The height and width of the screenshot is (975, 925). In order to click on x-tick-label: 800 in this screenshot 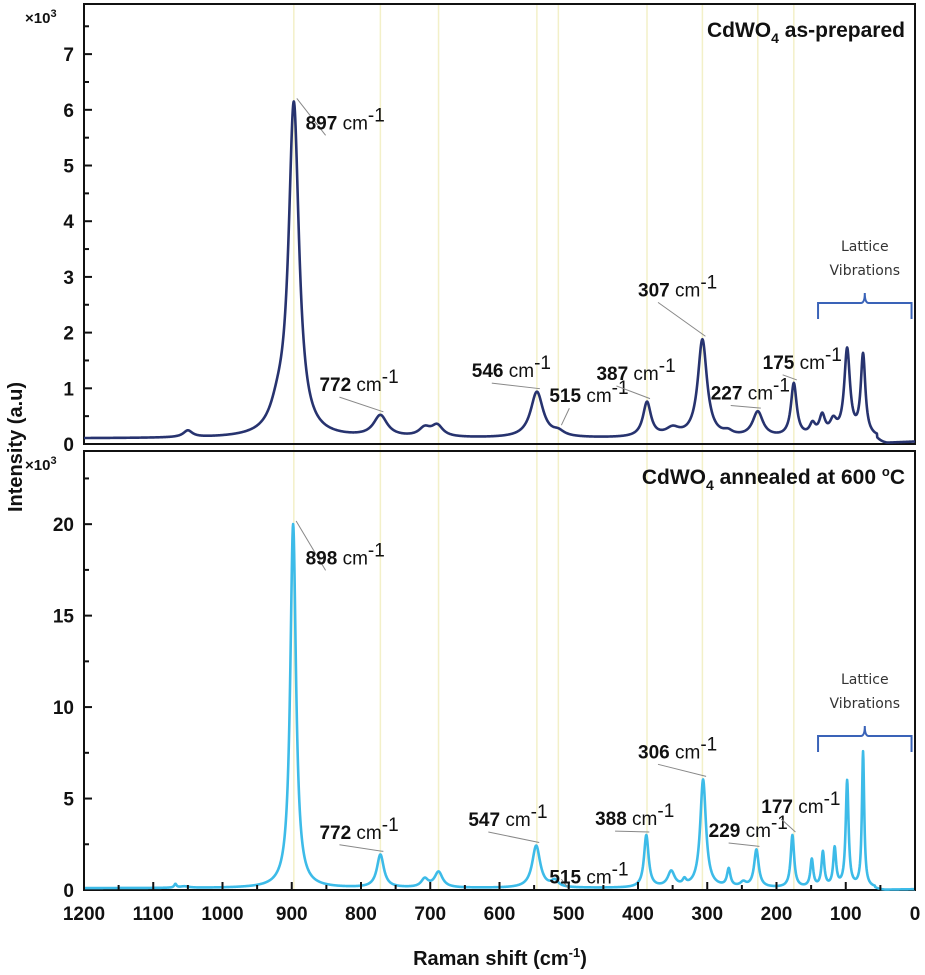, I will do `click(361, 914)`.